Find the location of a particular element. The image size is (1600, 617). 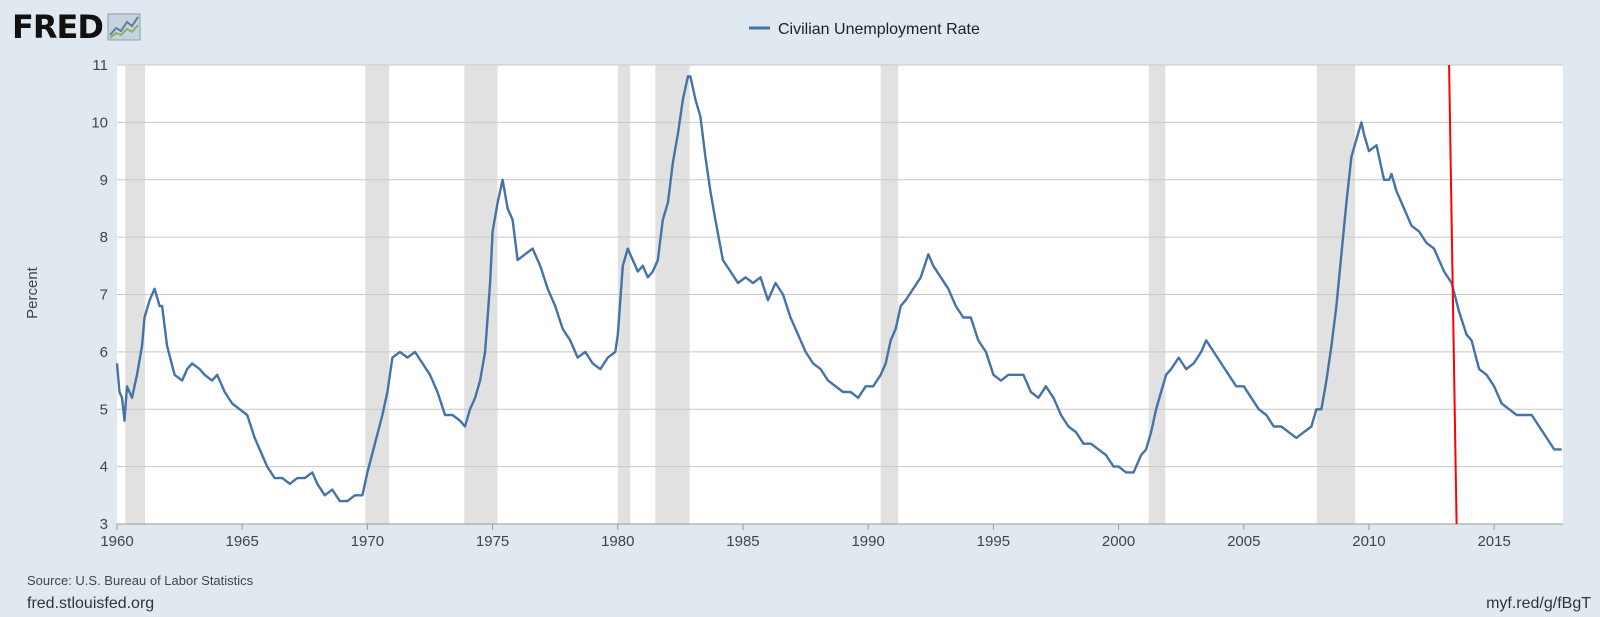

x-tick-label-1965: 1965 is located at coordinates (242, 541).